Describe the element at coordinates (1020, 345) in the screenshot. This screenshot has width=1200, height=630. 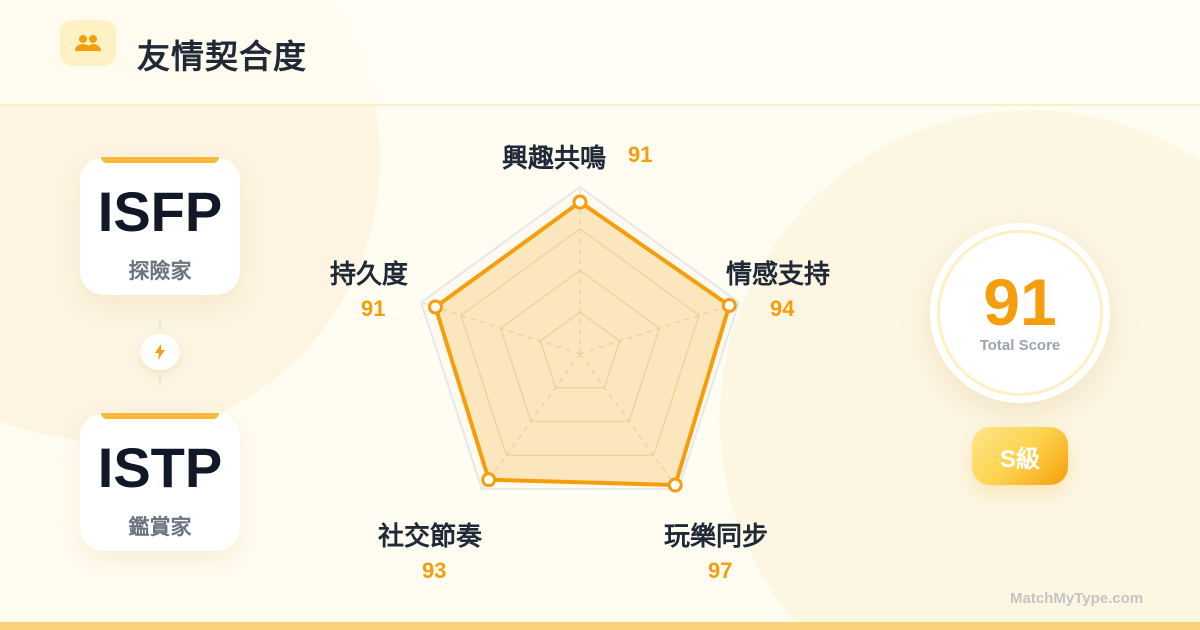
I see `total-score-label: Total Score` at that location.